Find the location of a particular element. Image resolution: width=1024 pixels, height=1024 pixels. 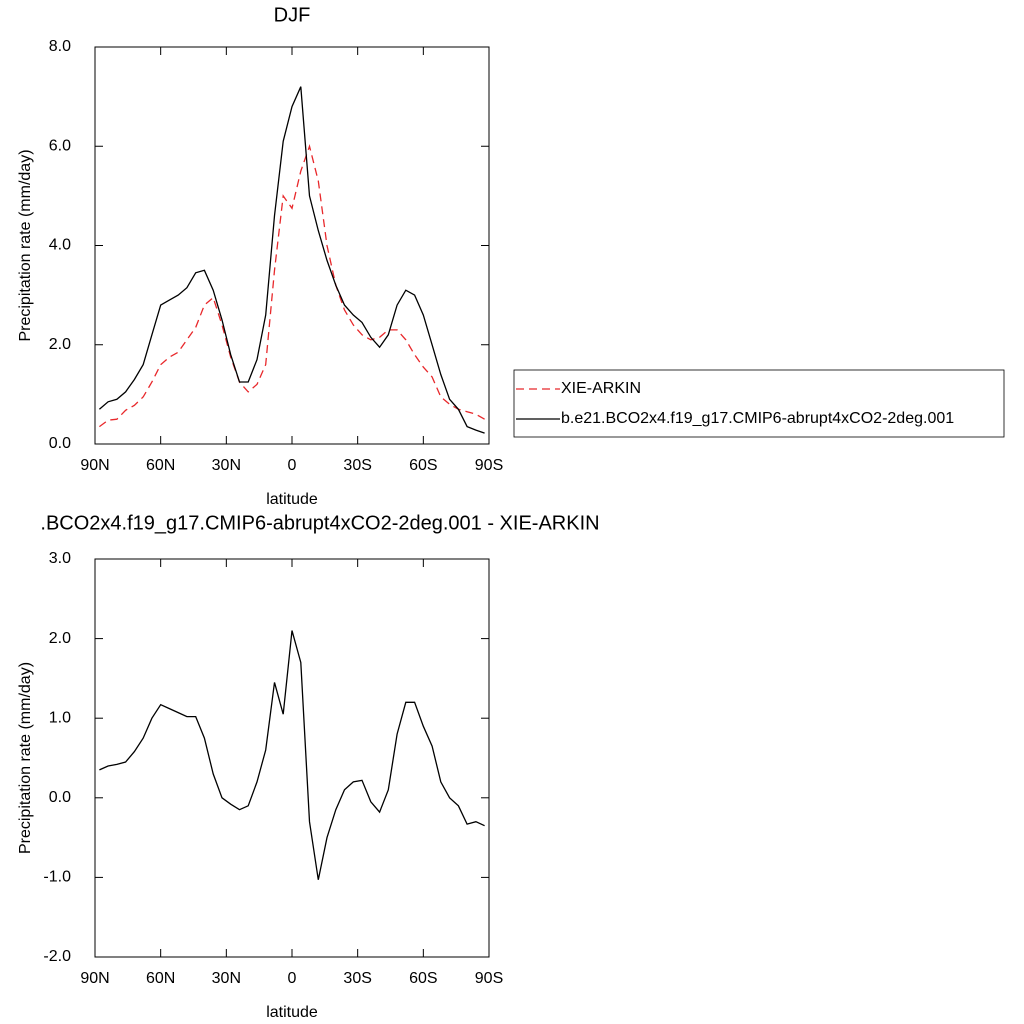

legend-box is located at coordinates (759, 403).